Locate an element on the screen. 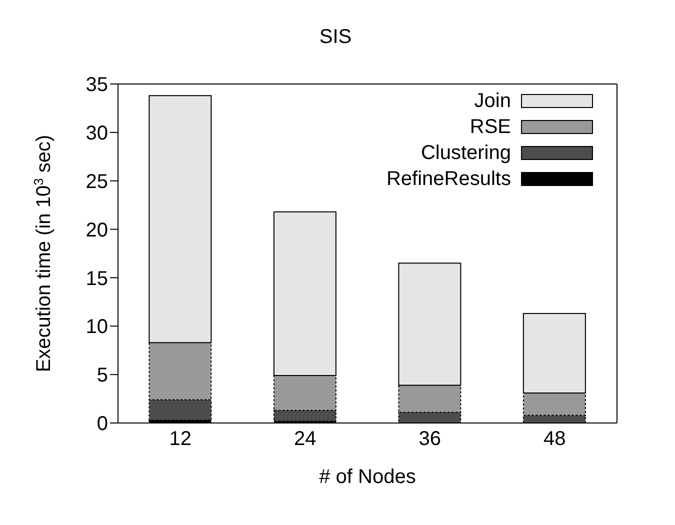 Image resolution: width=675 pixels, height=525 pixels. legend-label: RSE is located at coordinates (490, 127).